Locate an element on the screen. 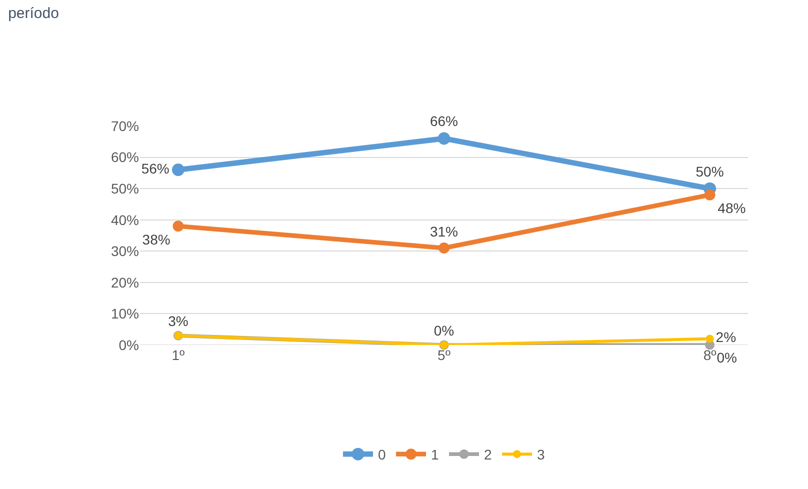 The height and width of the screenshot is (489, 808). data-label: 31% is located at coordinates (444, 232).